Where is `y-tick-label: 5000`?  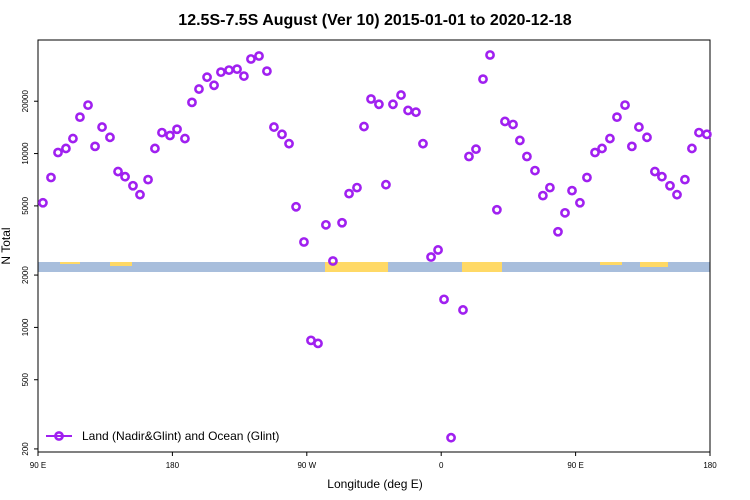 y-tick-label: 5000 is located at coordinates (25, 205).